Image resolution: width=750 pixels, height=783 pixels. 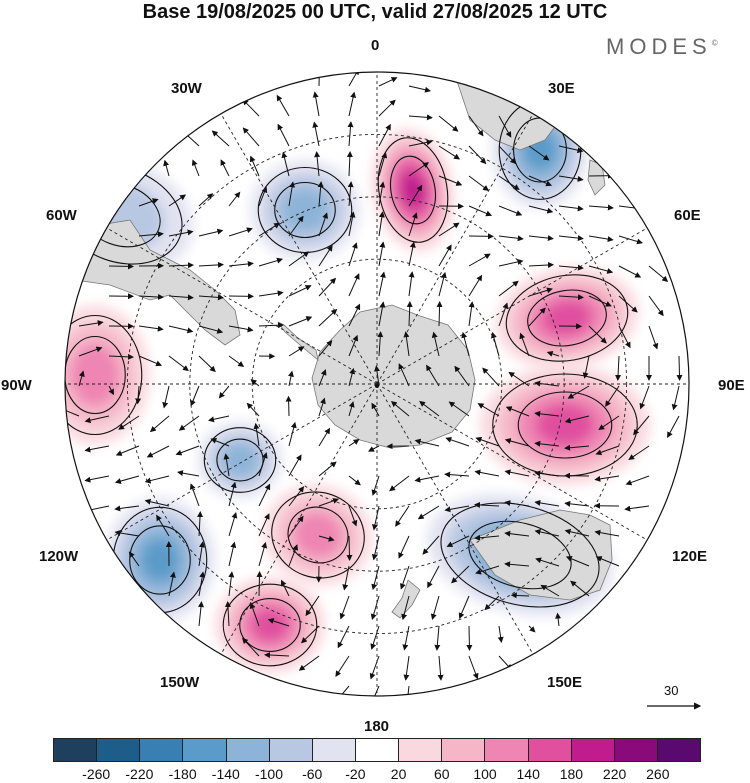 What do you see at coordinates (714, 43) in the screenshot?
I see `brand-mark: ©` at bounding box center [714, 43].